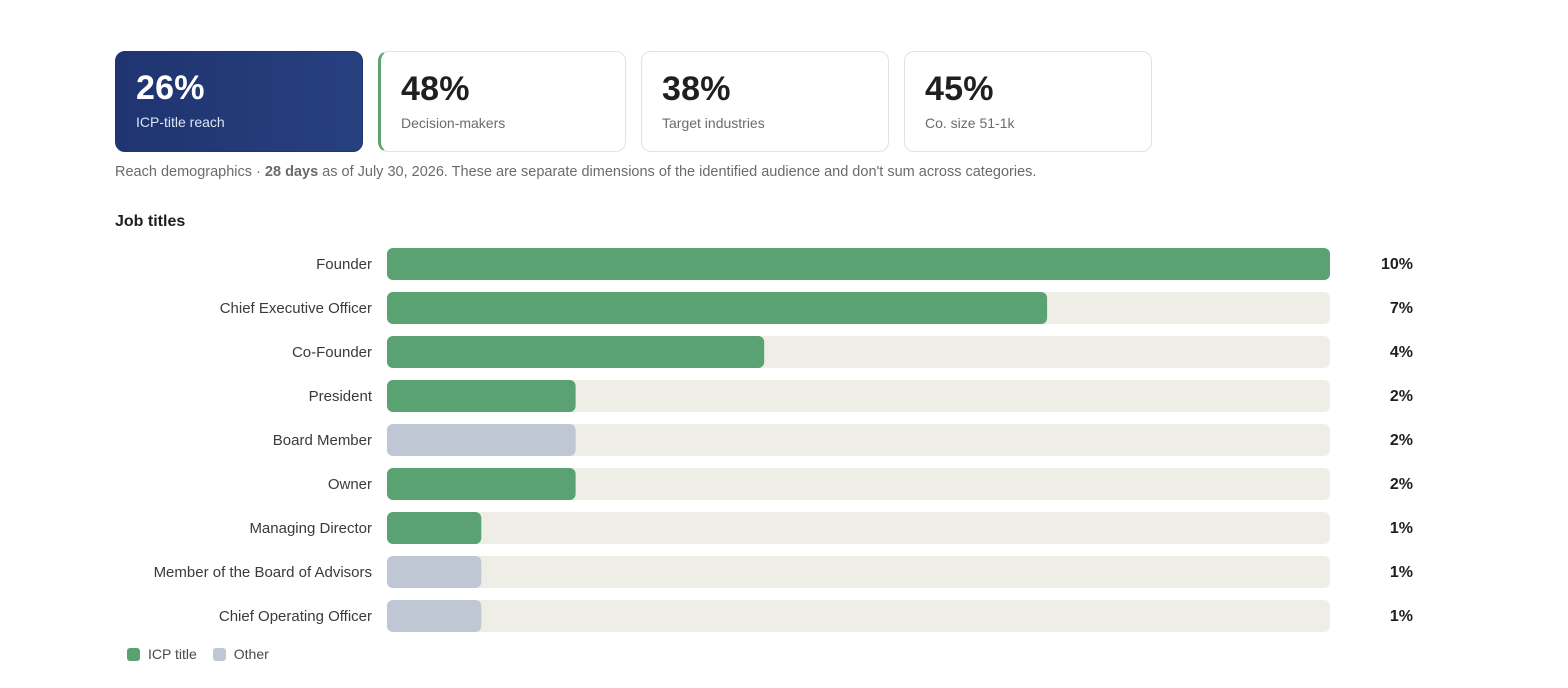  I want to click on note-prefix: Reach demographics ·, so click(190, 172).